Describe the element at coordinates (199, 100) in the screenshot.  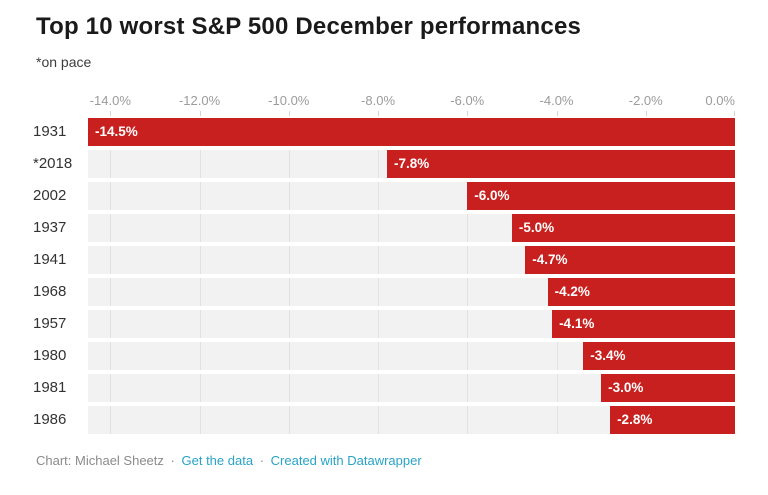
I see `axis-tick-label: -12.0%` at that location.